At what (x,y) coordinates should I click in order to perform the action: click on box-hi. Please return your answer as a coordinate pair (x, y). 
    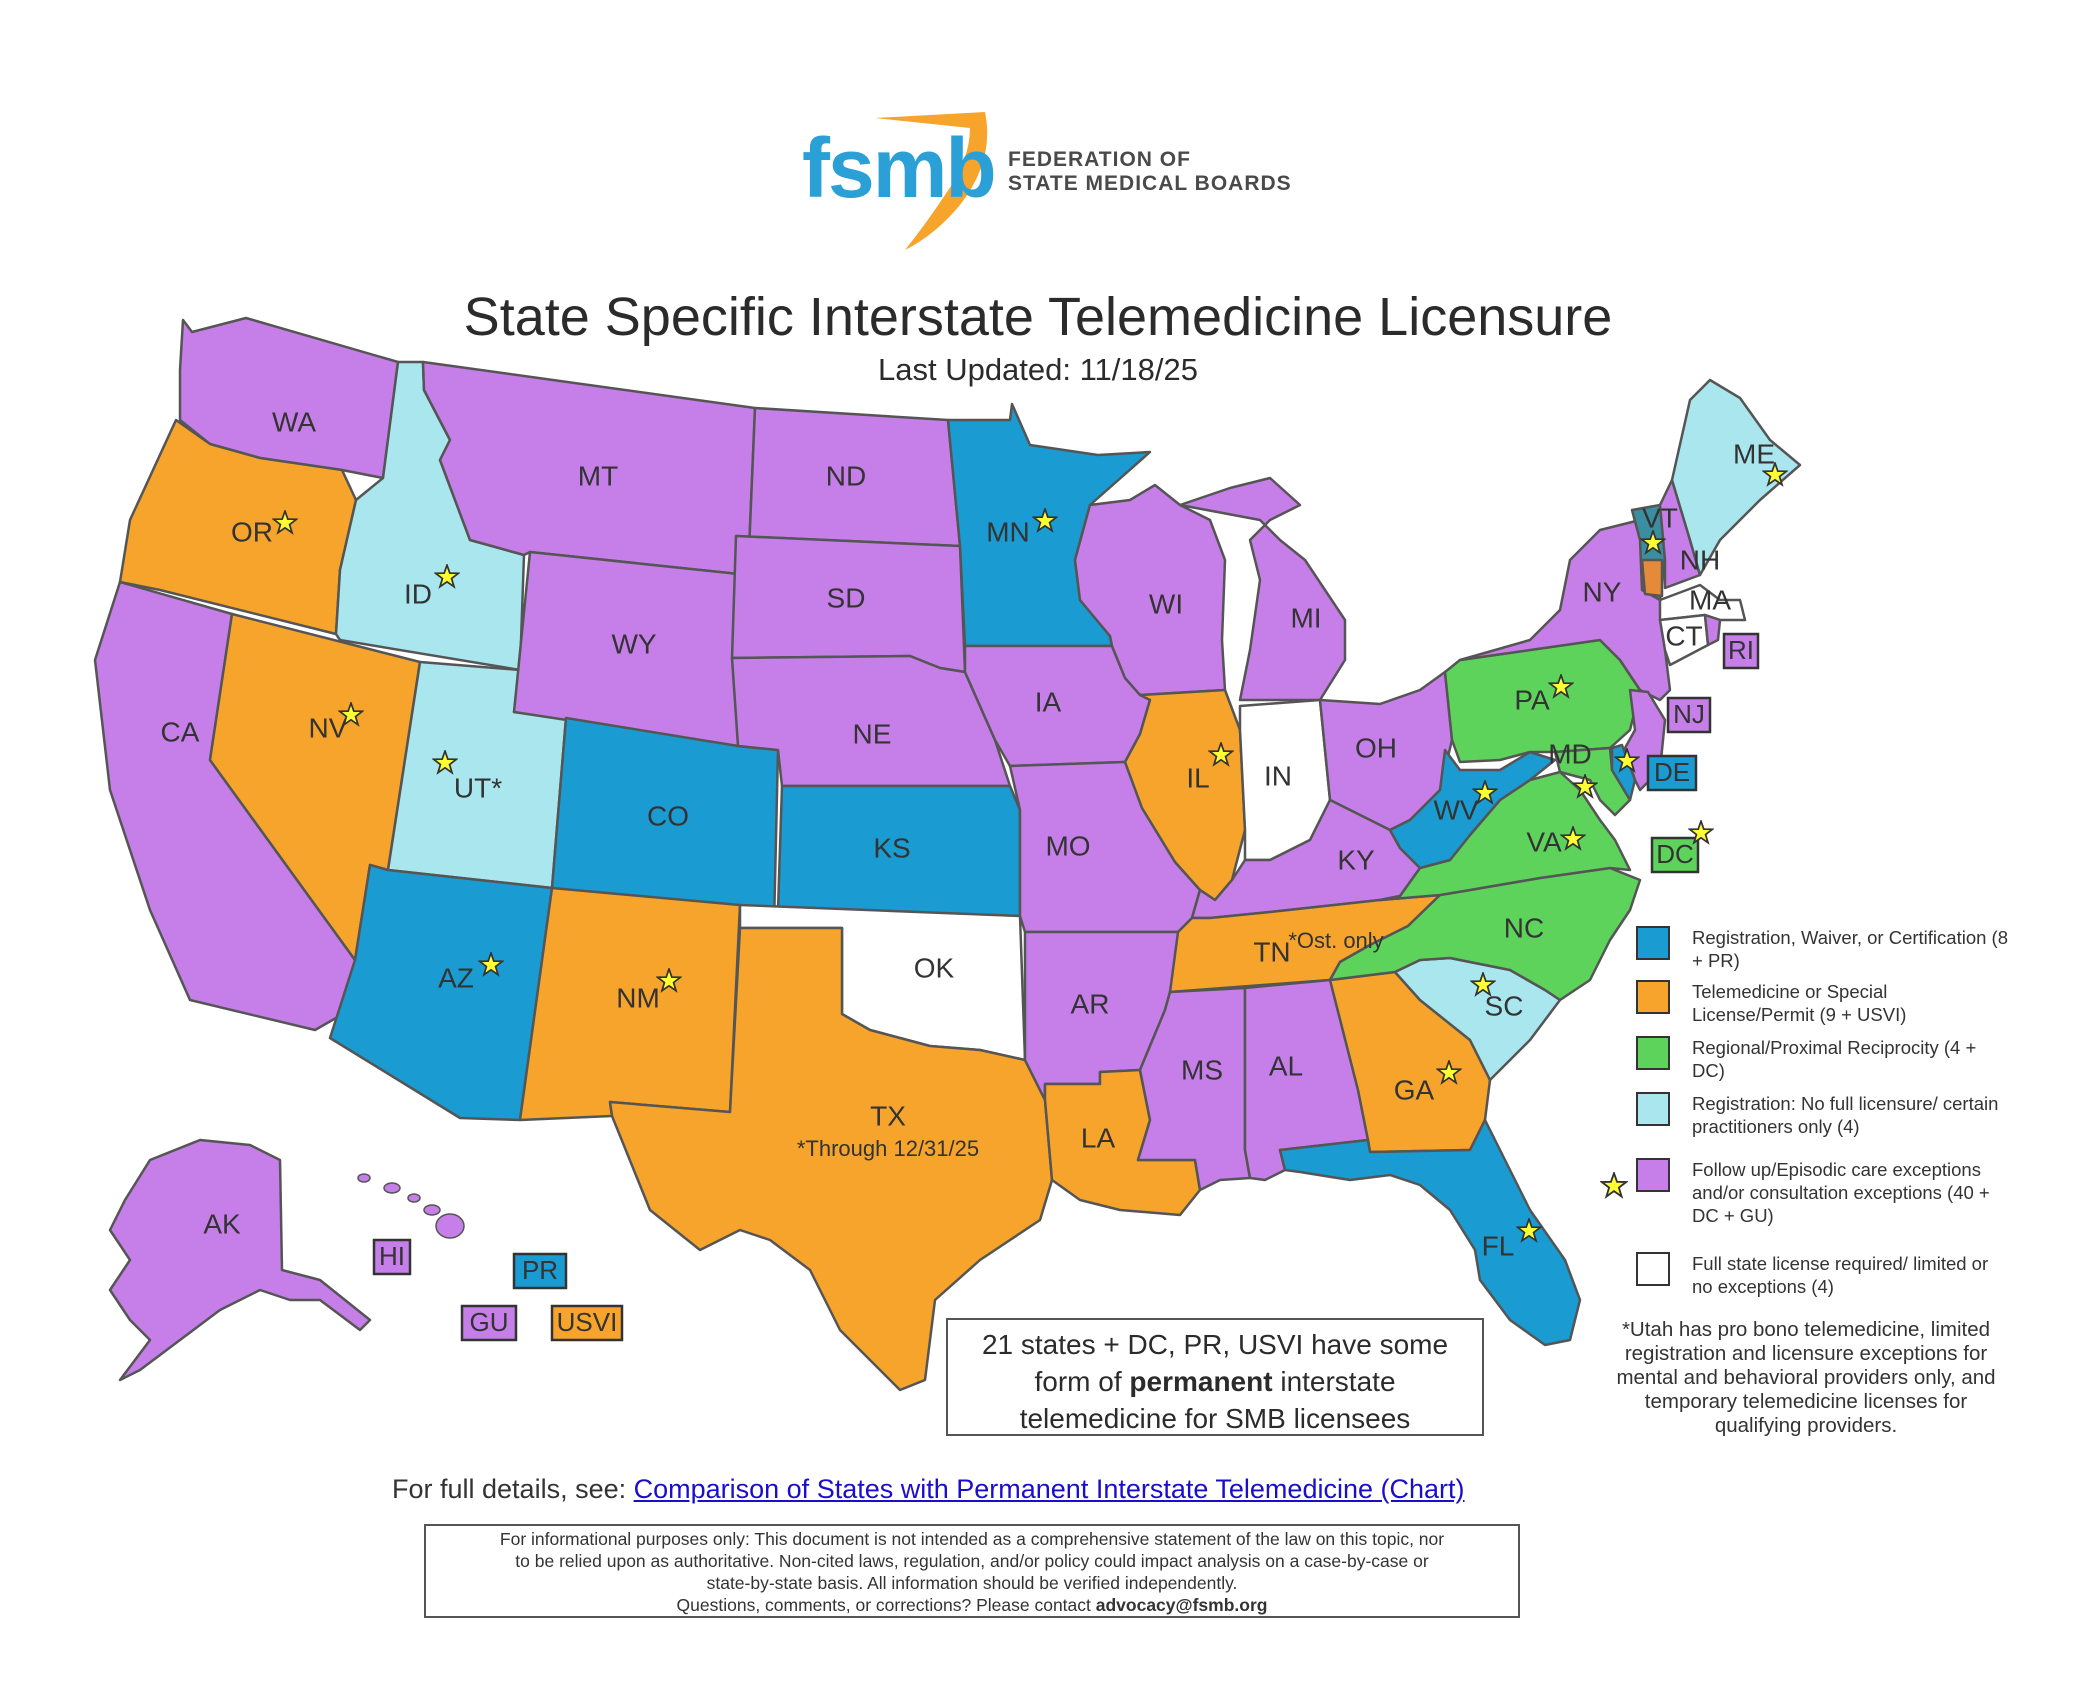
    Looking at the image, I should click on (392, 1257).